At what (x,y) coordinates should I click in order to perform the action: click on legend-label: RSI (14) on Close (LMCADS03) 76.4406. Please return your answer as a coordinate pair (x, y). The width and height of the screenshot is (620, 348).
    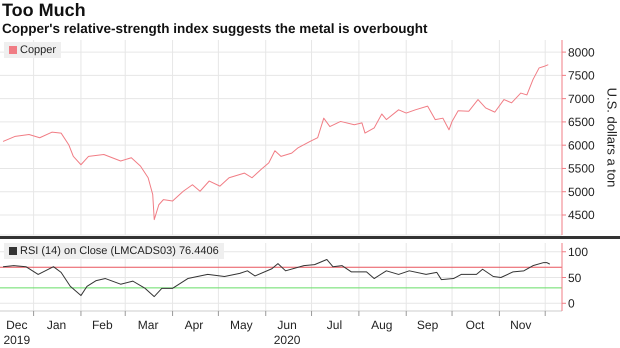
    Looking at the image, I should click on (119, 251).